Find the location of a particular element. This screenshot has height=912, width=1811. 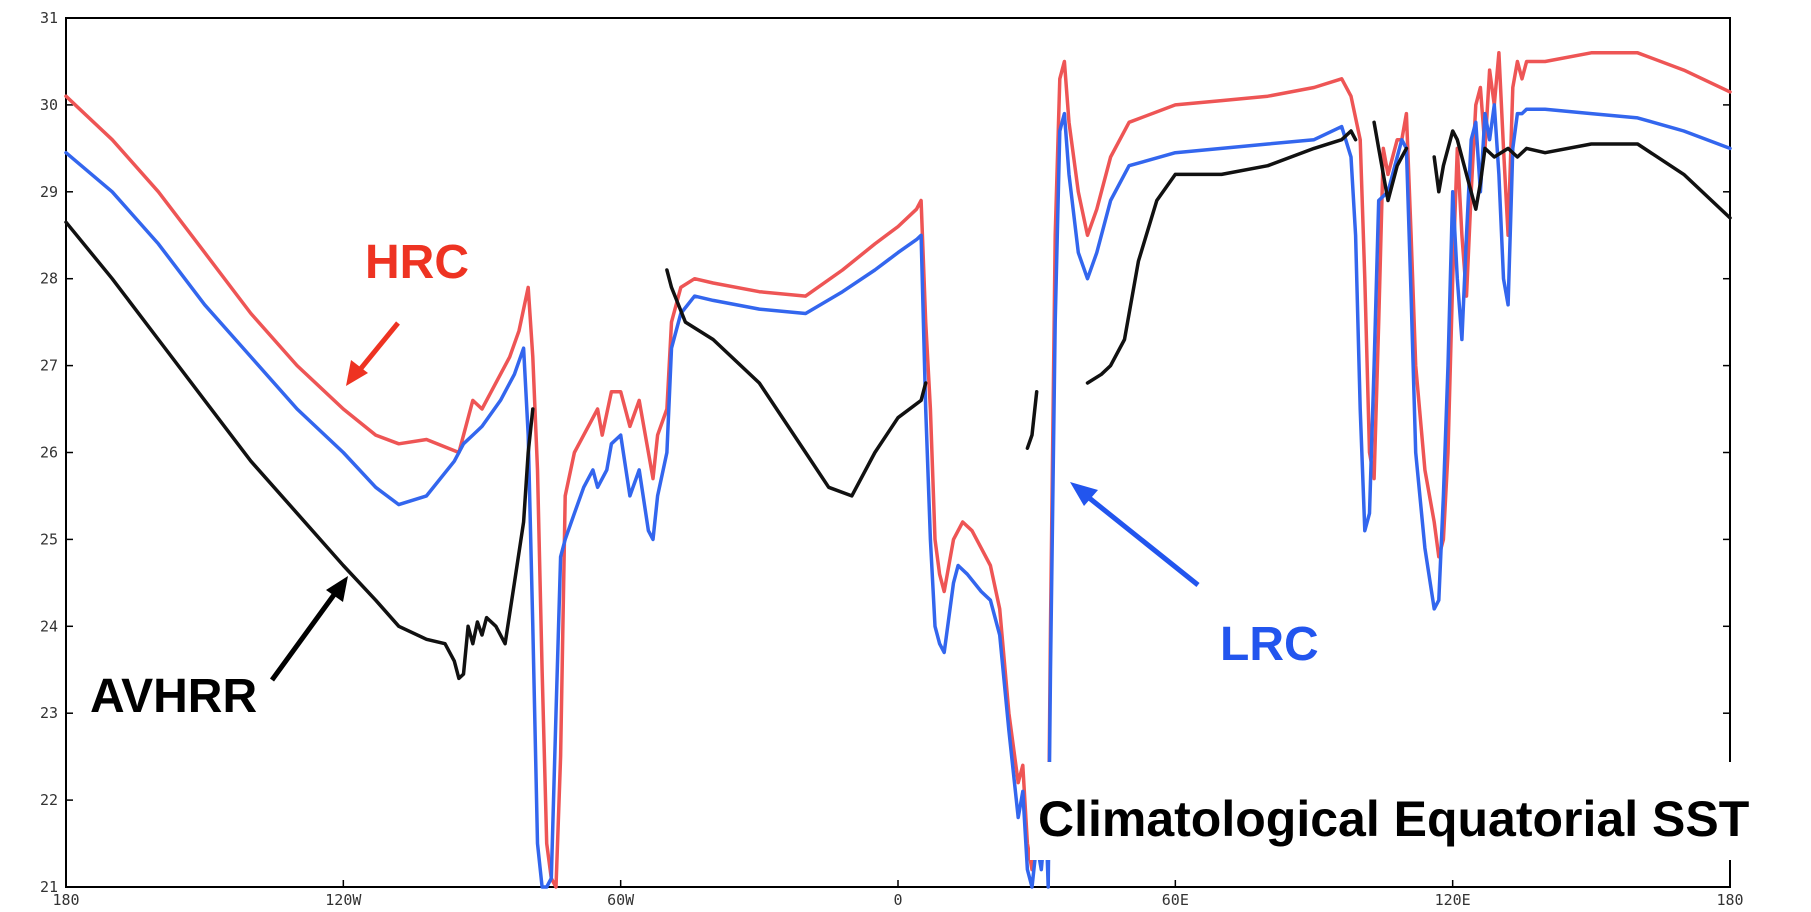

y-tick-label: 29 is located at coordinates (49, 192).